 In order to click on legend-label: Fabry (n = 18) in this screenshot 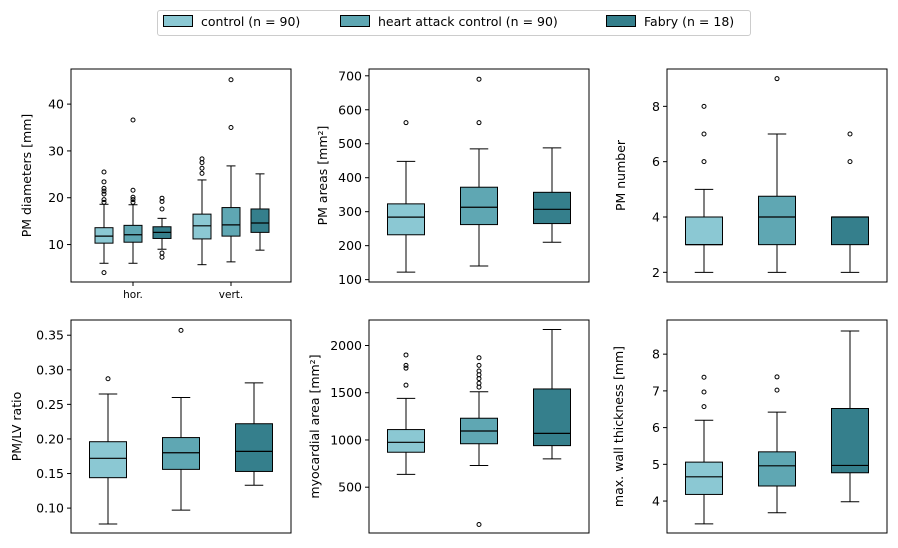, I will do `click(689, 21)`.